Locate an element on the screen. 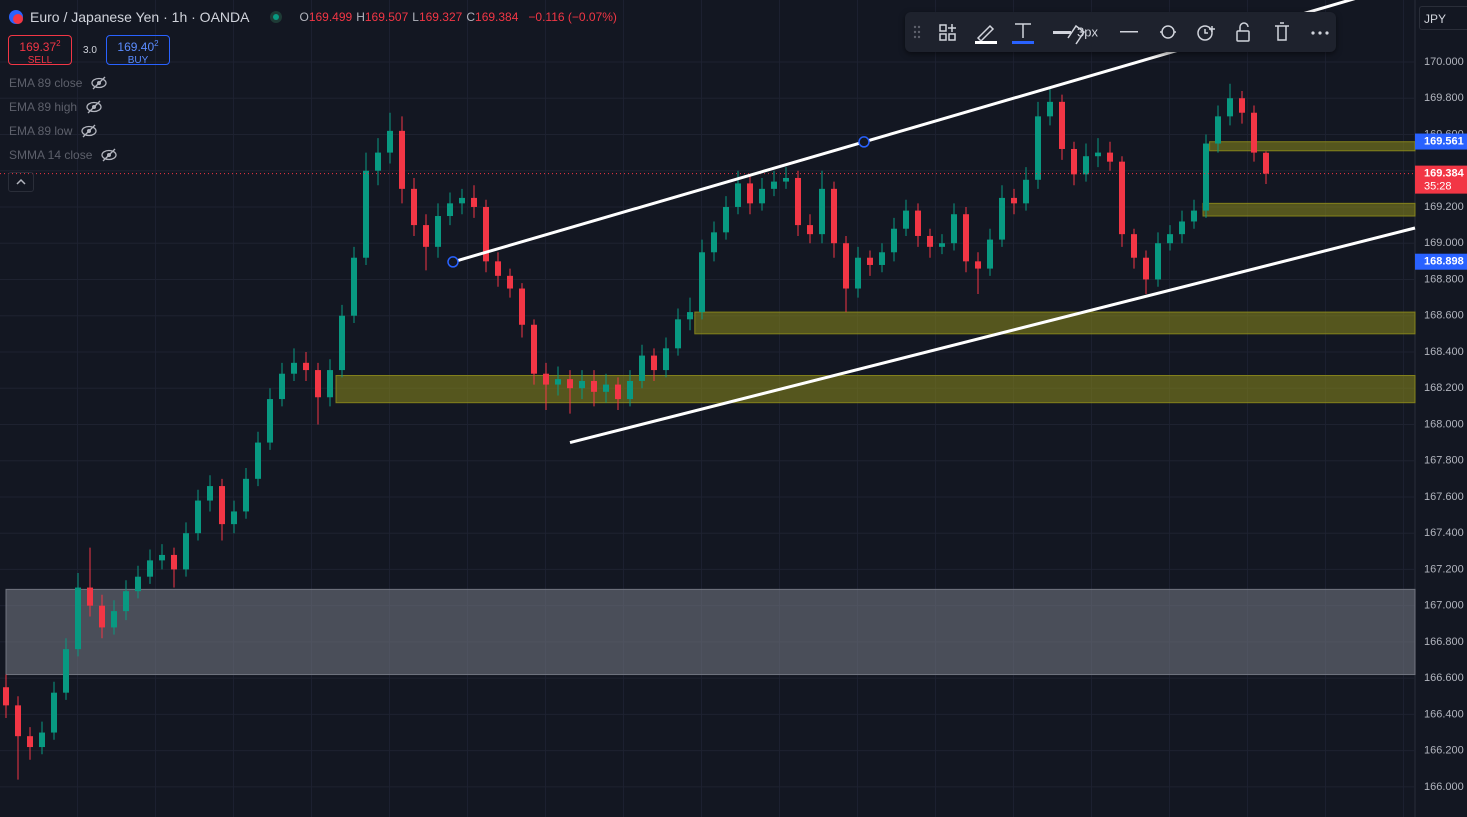  currency-button: JPY is located at coordinates (1443, 18).